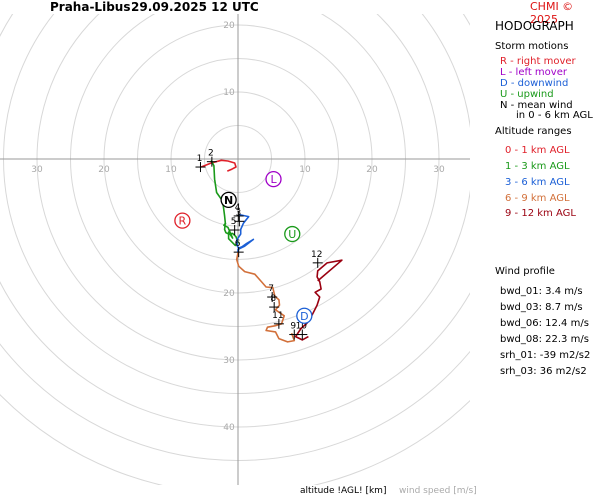 The width and height of the screenshot is (600, 500). Describe the element at coordinates (293, 327) in the screenshot. I see `altitude-mark-label: 9` at that location.